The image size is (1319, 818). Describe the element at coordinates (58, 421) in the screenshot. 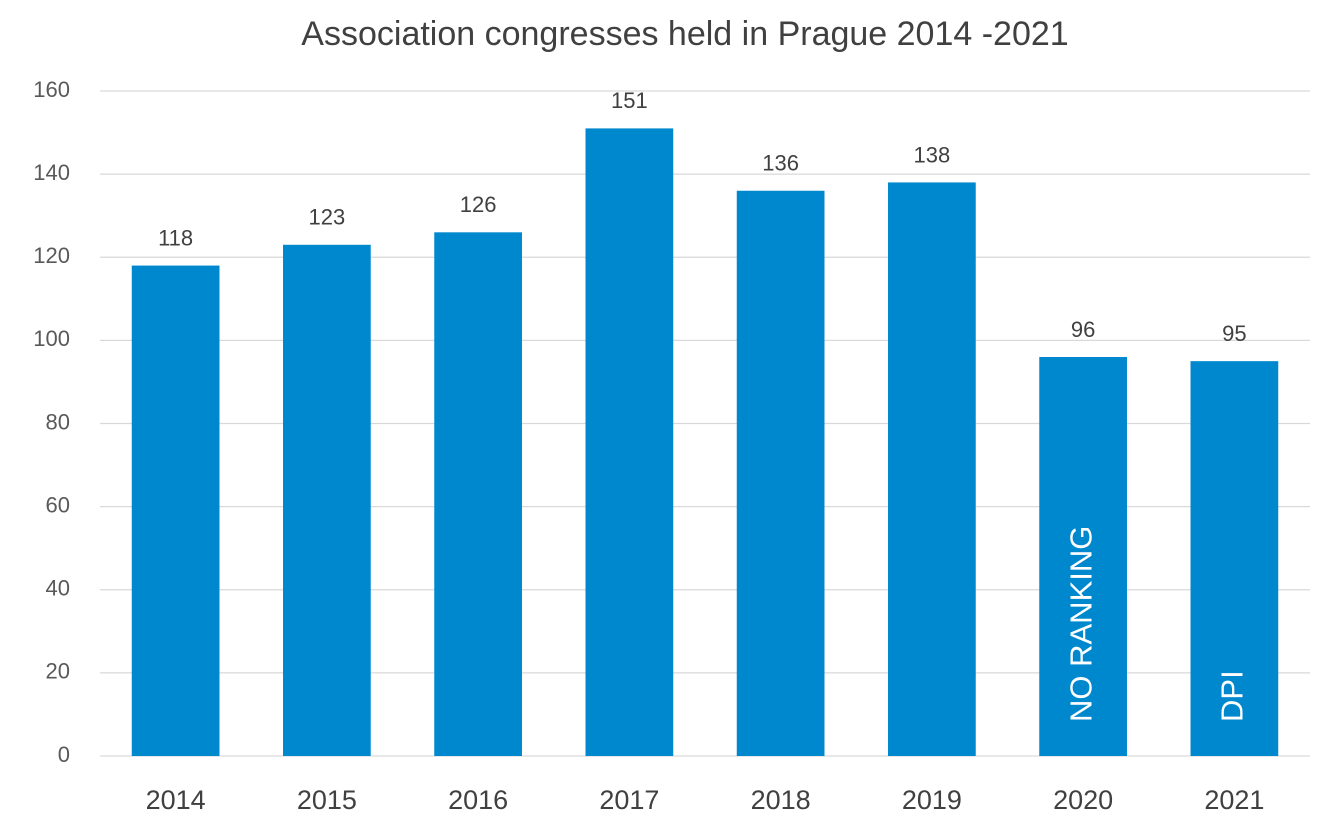

I see `y-tick-label: 80` at that location.